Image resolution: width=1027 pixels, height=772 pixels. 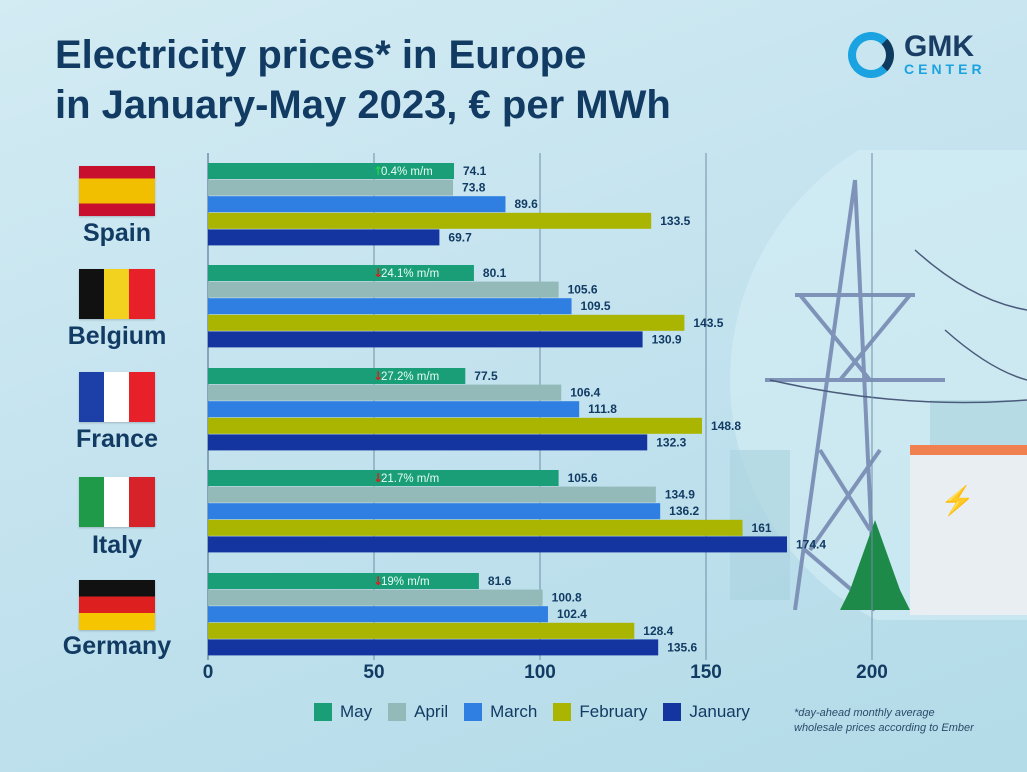 I want to click on legend-label: April, so click(x=431, y=711).